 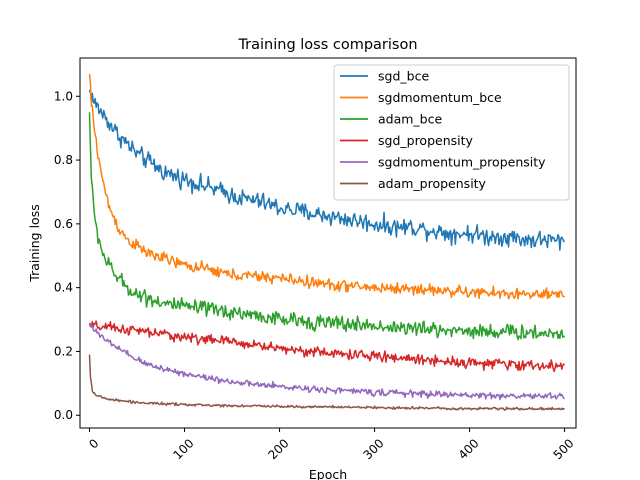 I want to click on x-axis: 0 100 200 300 400 500, so click(x=331, y=445).